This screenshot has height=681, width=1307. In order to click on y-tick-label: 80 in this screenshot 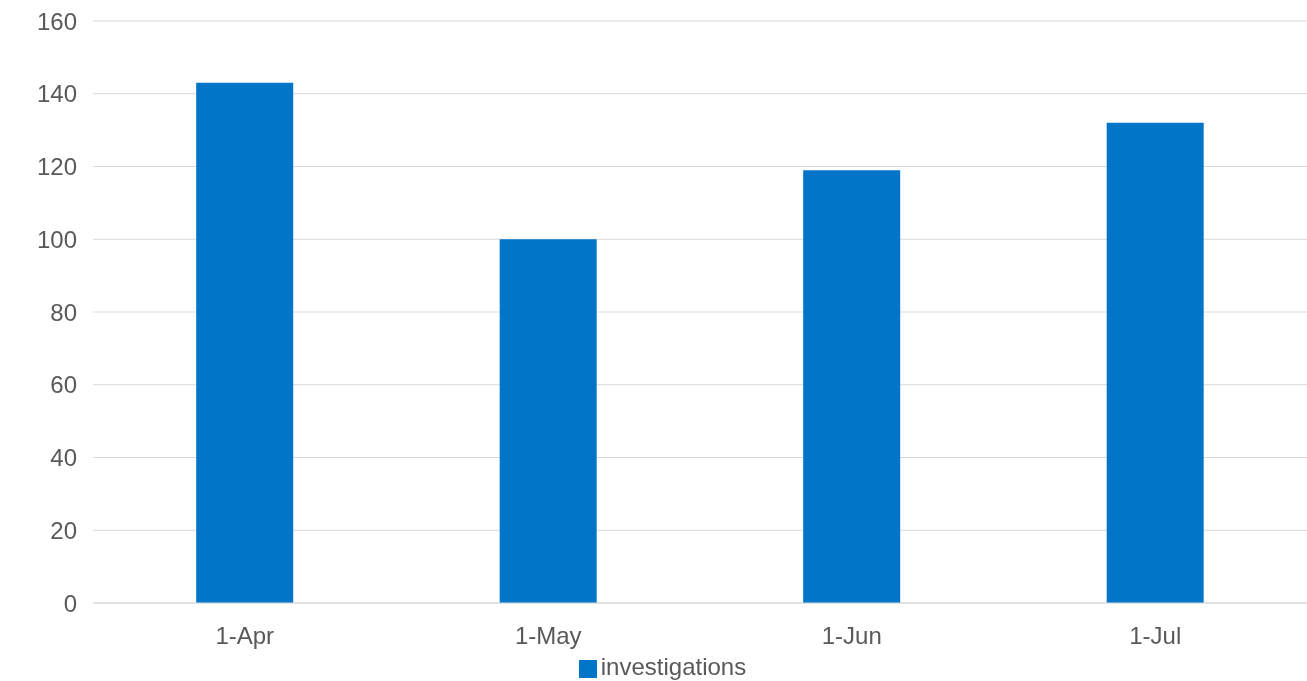, I will do `click(63, 312)`.